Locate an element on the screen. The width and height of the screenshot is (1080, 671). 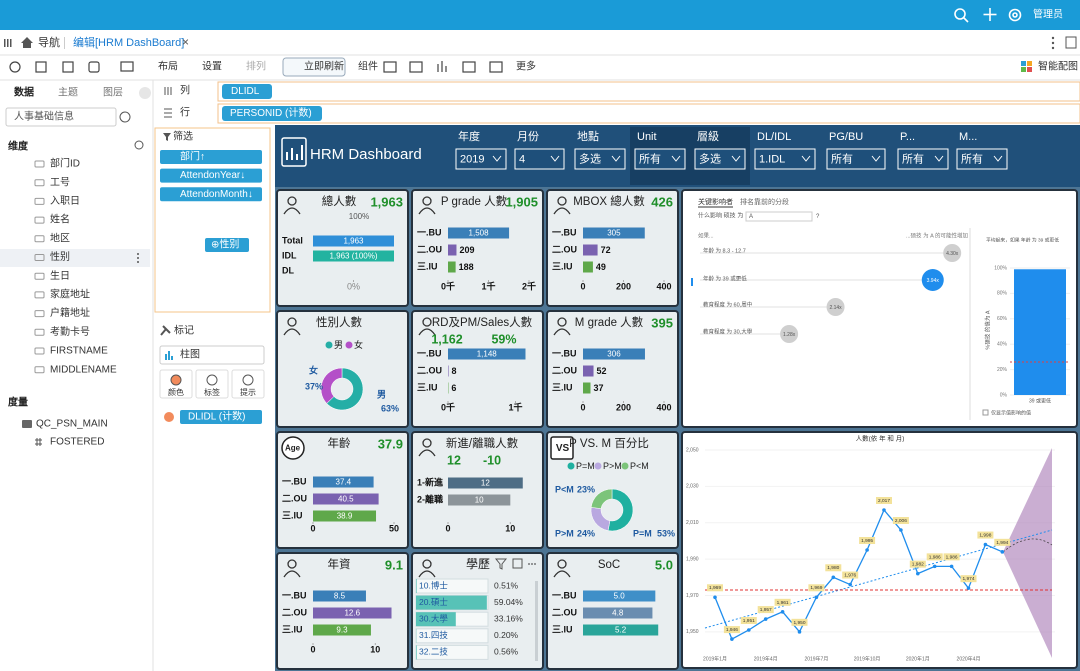
toolbar-item: 布局 is located at coordinates (168, 67).